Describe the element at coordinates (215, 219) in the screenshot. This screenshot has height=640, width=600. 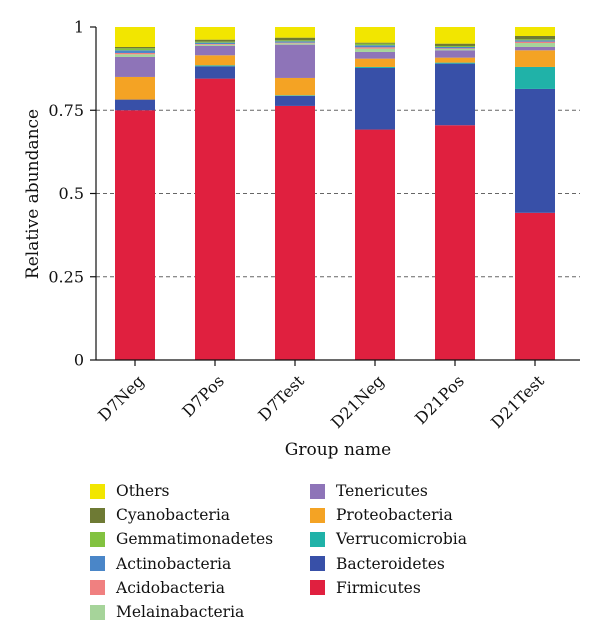
I see `bar-segment-D7Pos-firmicutes` at that location.